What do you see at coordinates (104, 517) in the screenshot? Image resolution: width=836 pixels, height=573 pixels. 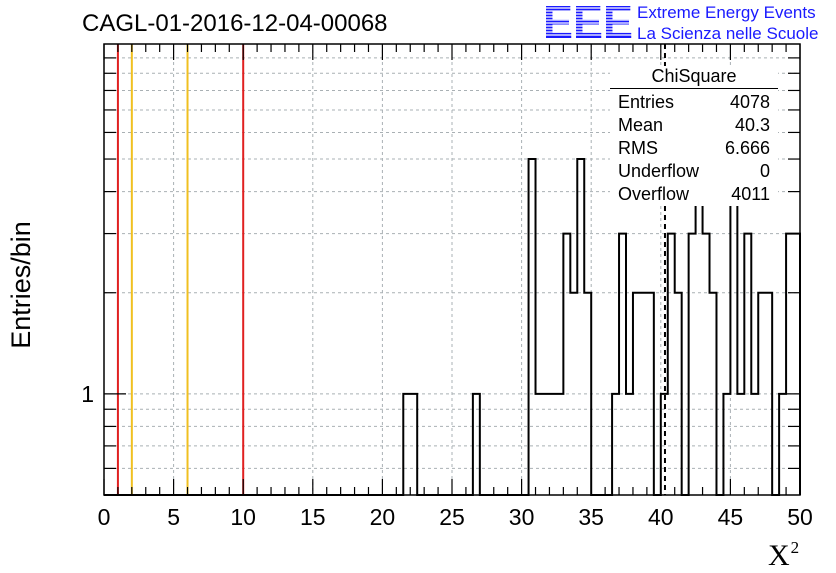 I see `x-tick-label: 0` at bounding box center [104, 517].